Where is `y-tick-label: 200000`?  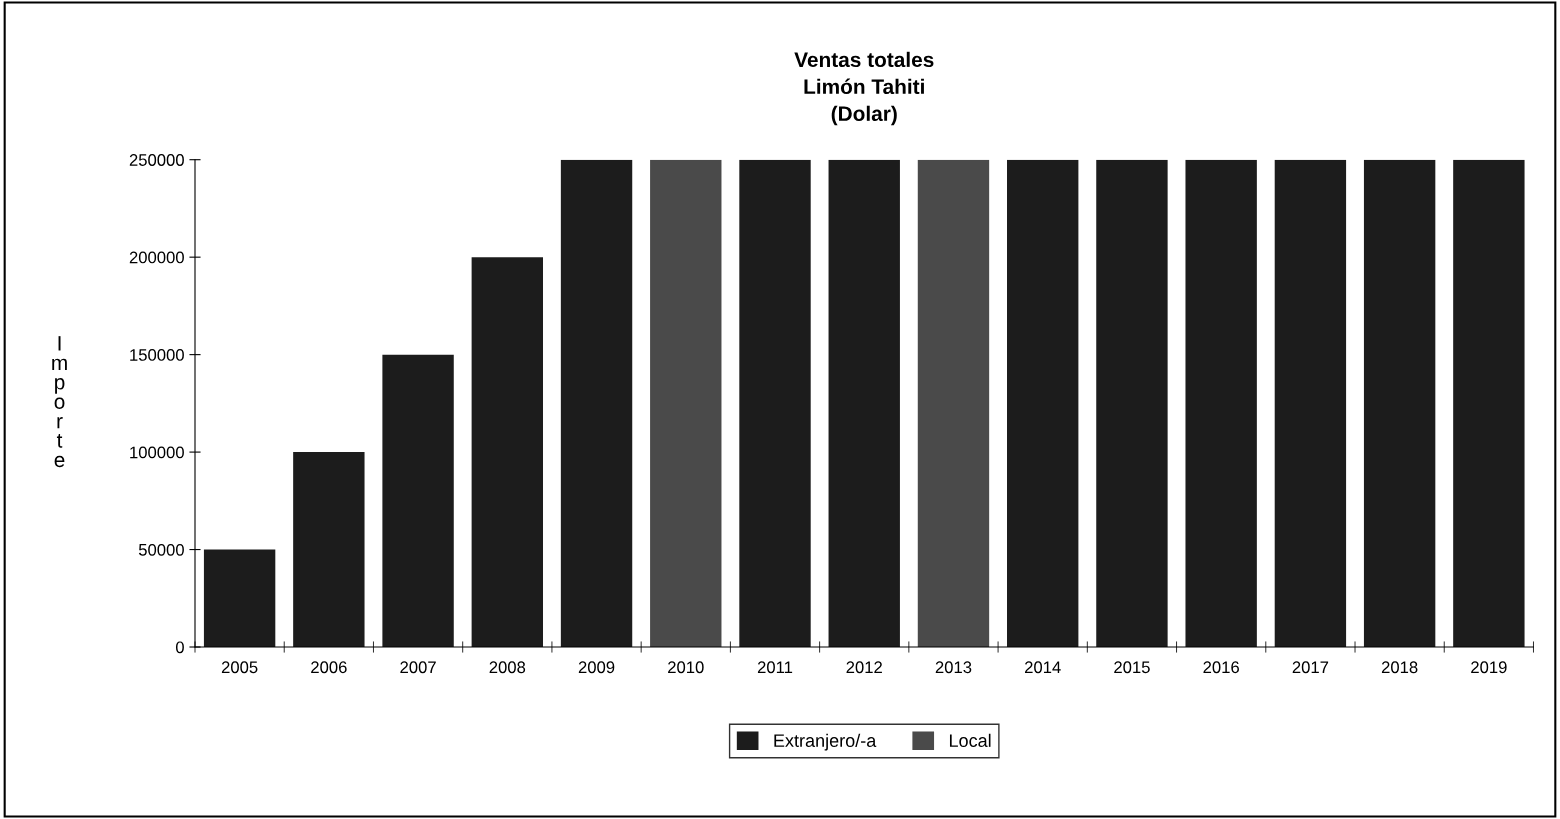 y-tick-label: 200000 is located at coordinates (156, 257).